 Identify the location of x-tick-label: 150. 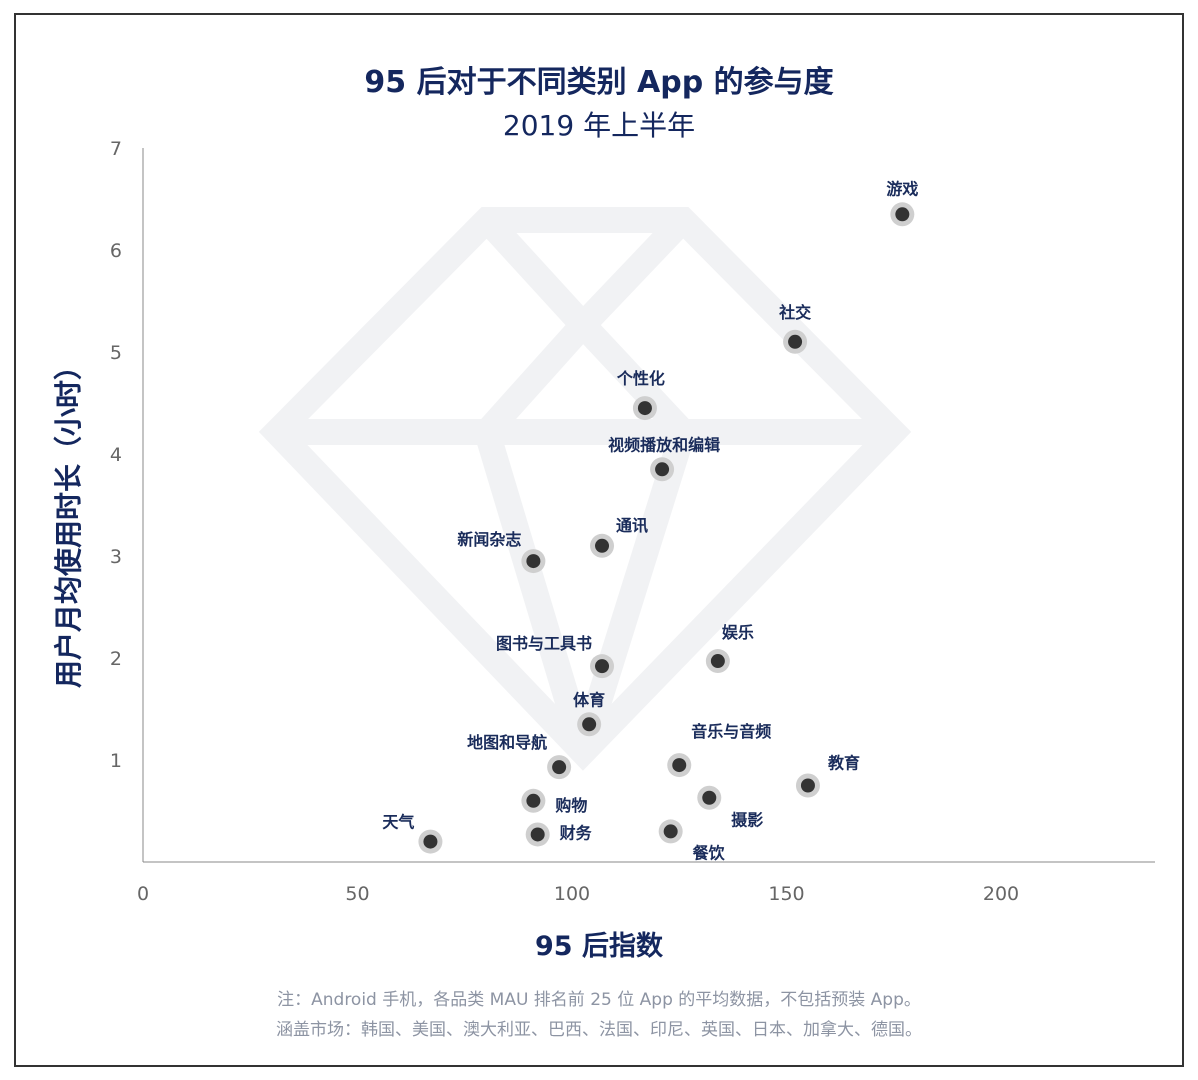
(786, 894).